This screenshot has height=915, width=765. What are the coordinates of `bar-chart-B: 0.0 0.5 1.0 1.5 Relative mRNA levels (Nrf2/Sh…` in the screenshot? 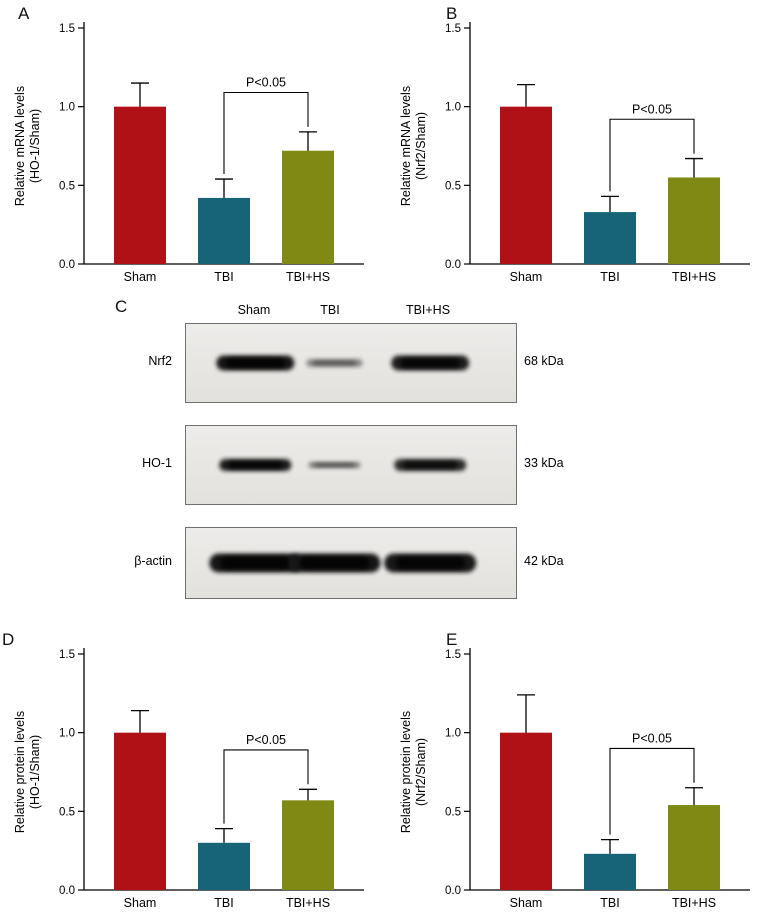 It's located at (574, 153).